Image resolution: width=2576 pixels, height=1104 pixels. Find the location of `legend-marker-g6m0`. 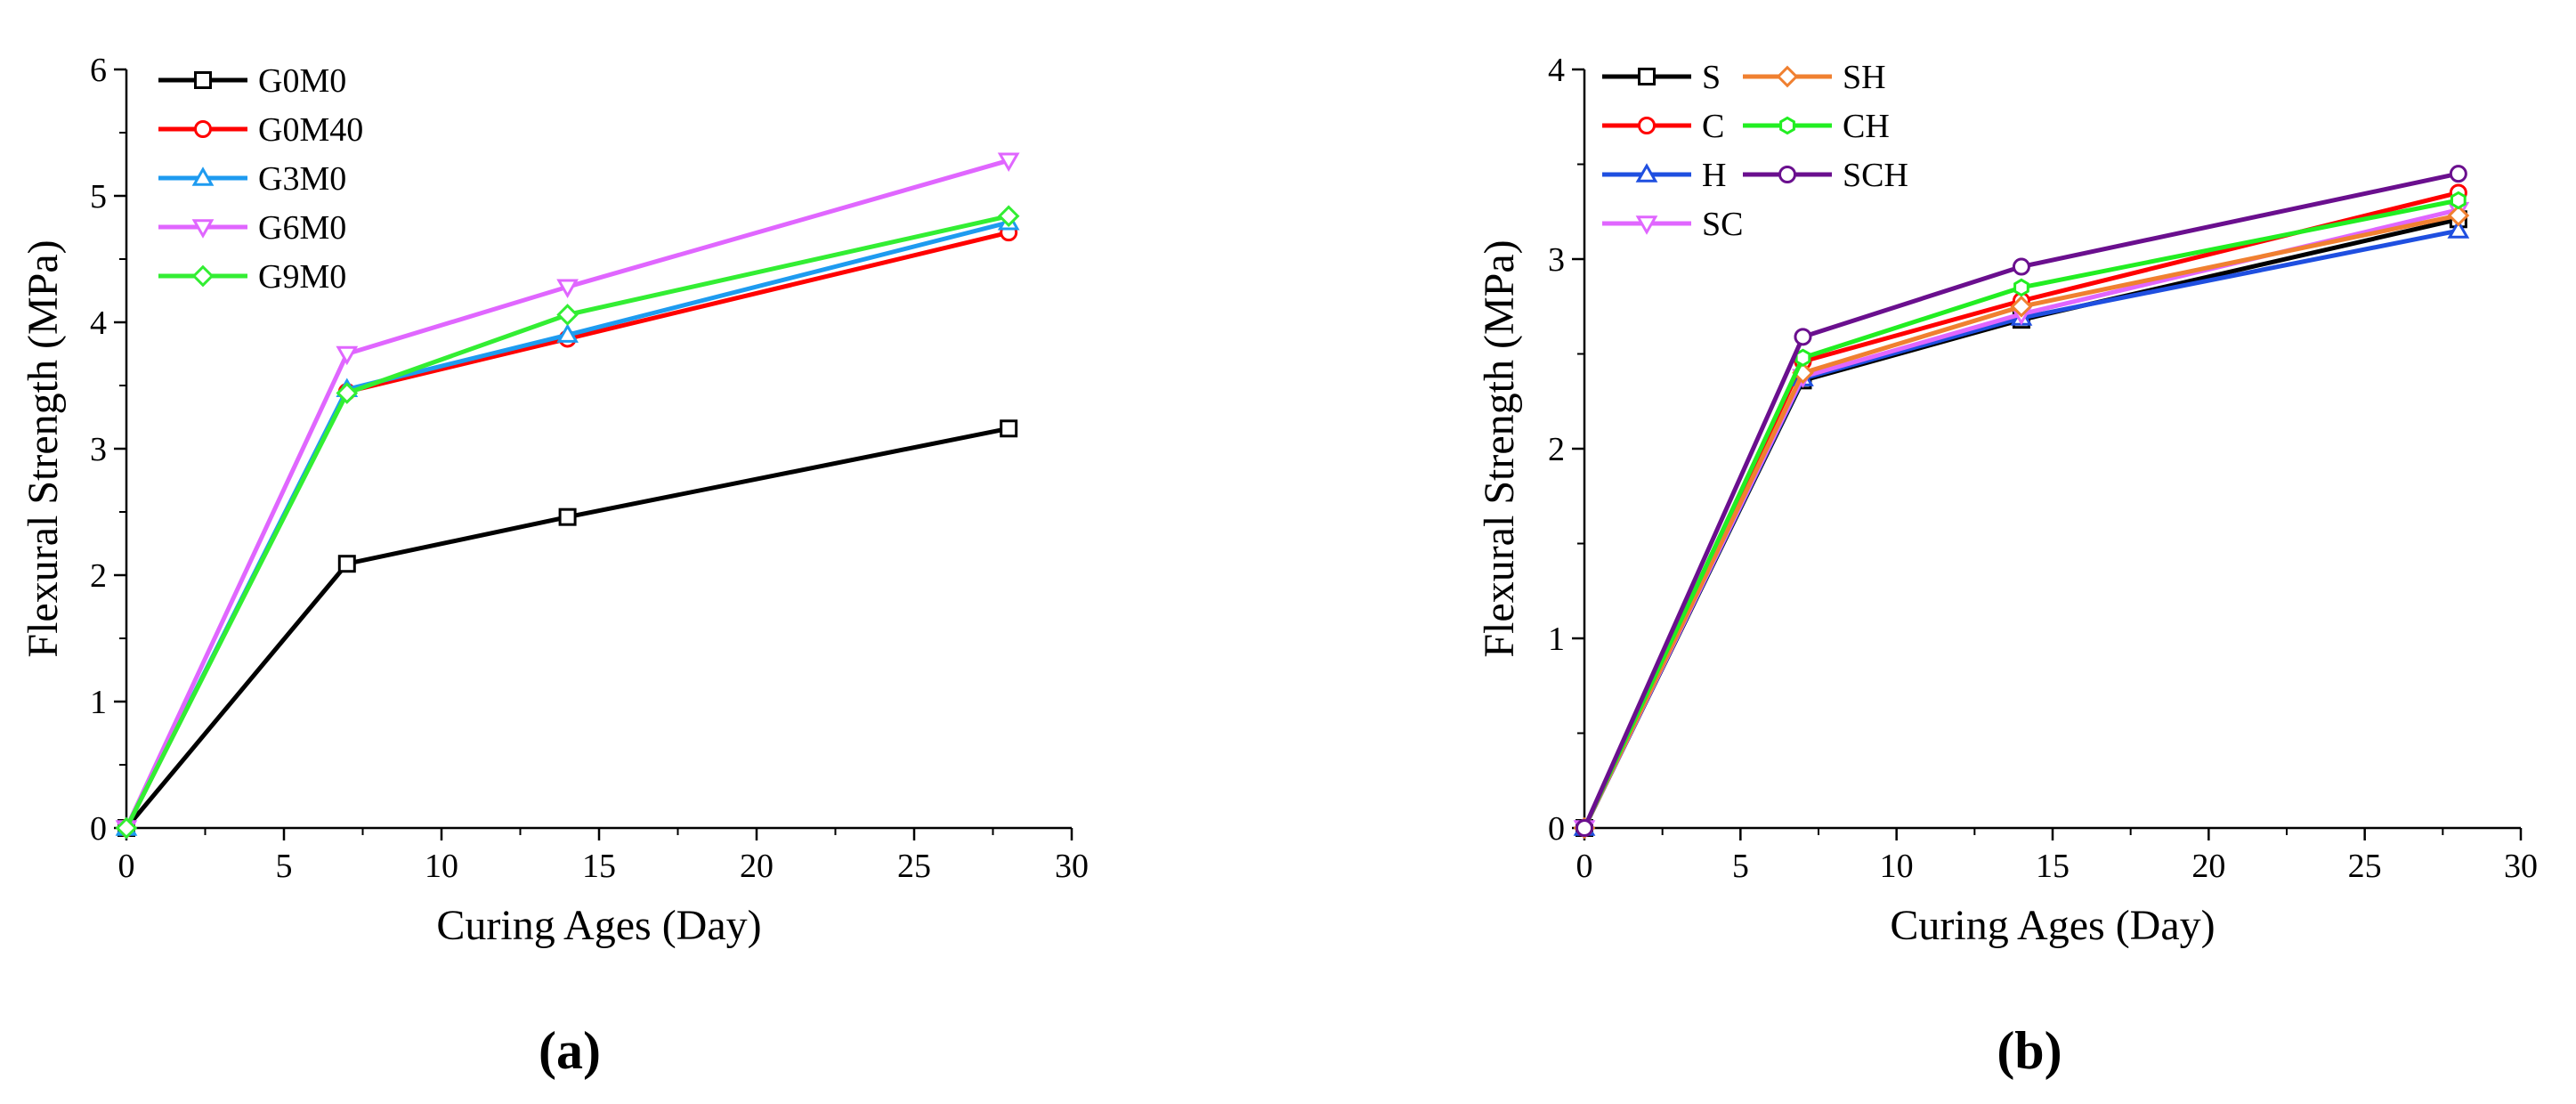

legend-marker-g6m0 is located at coordinates (203, 229).